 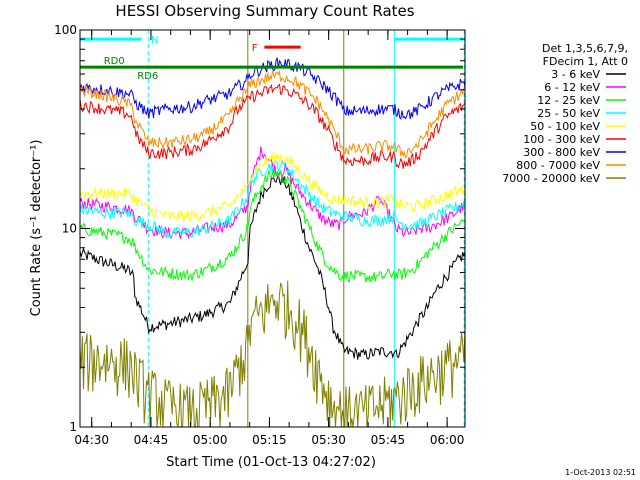 What do you see at coordinates (151, 440) in the screenshot?
I see `x-tick-label-1: 04:45` at bounding box center [151, 440].